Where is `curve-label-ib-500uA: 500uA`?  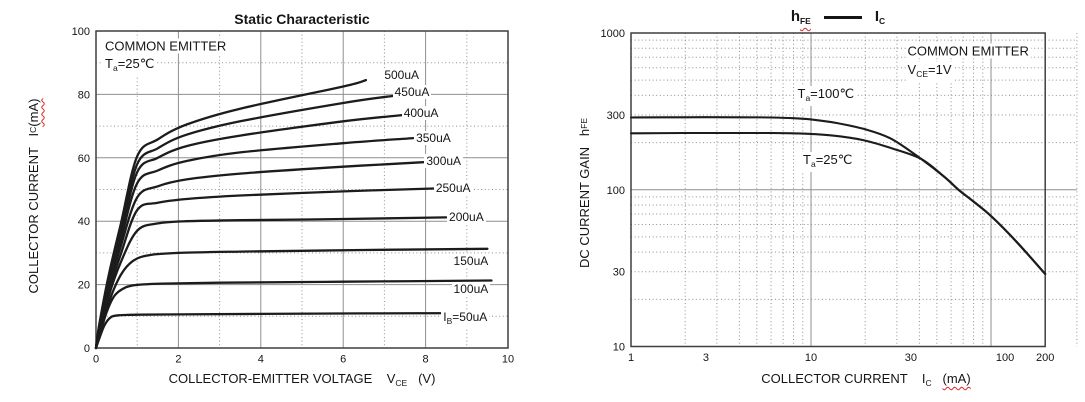 curve-label-ib-500uA: 500uA is located at coordinates (402, 74).